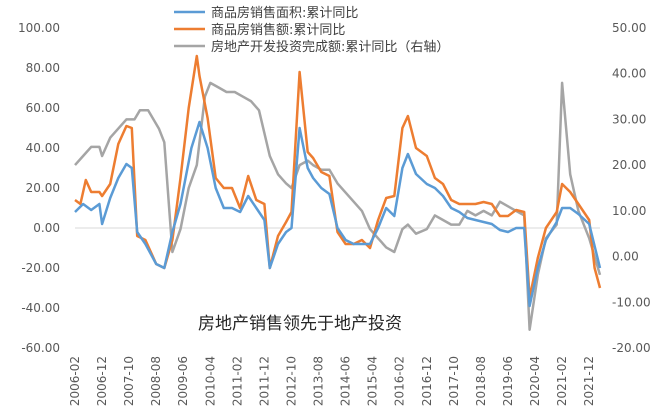  I want to click on left-tick-label: 100.00, so click(39, 28).